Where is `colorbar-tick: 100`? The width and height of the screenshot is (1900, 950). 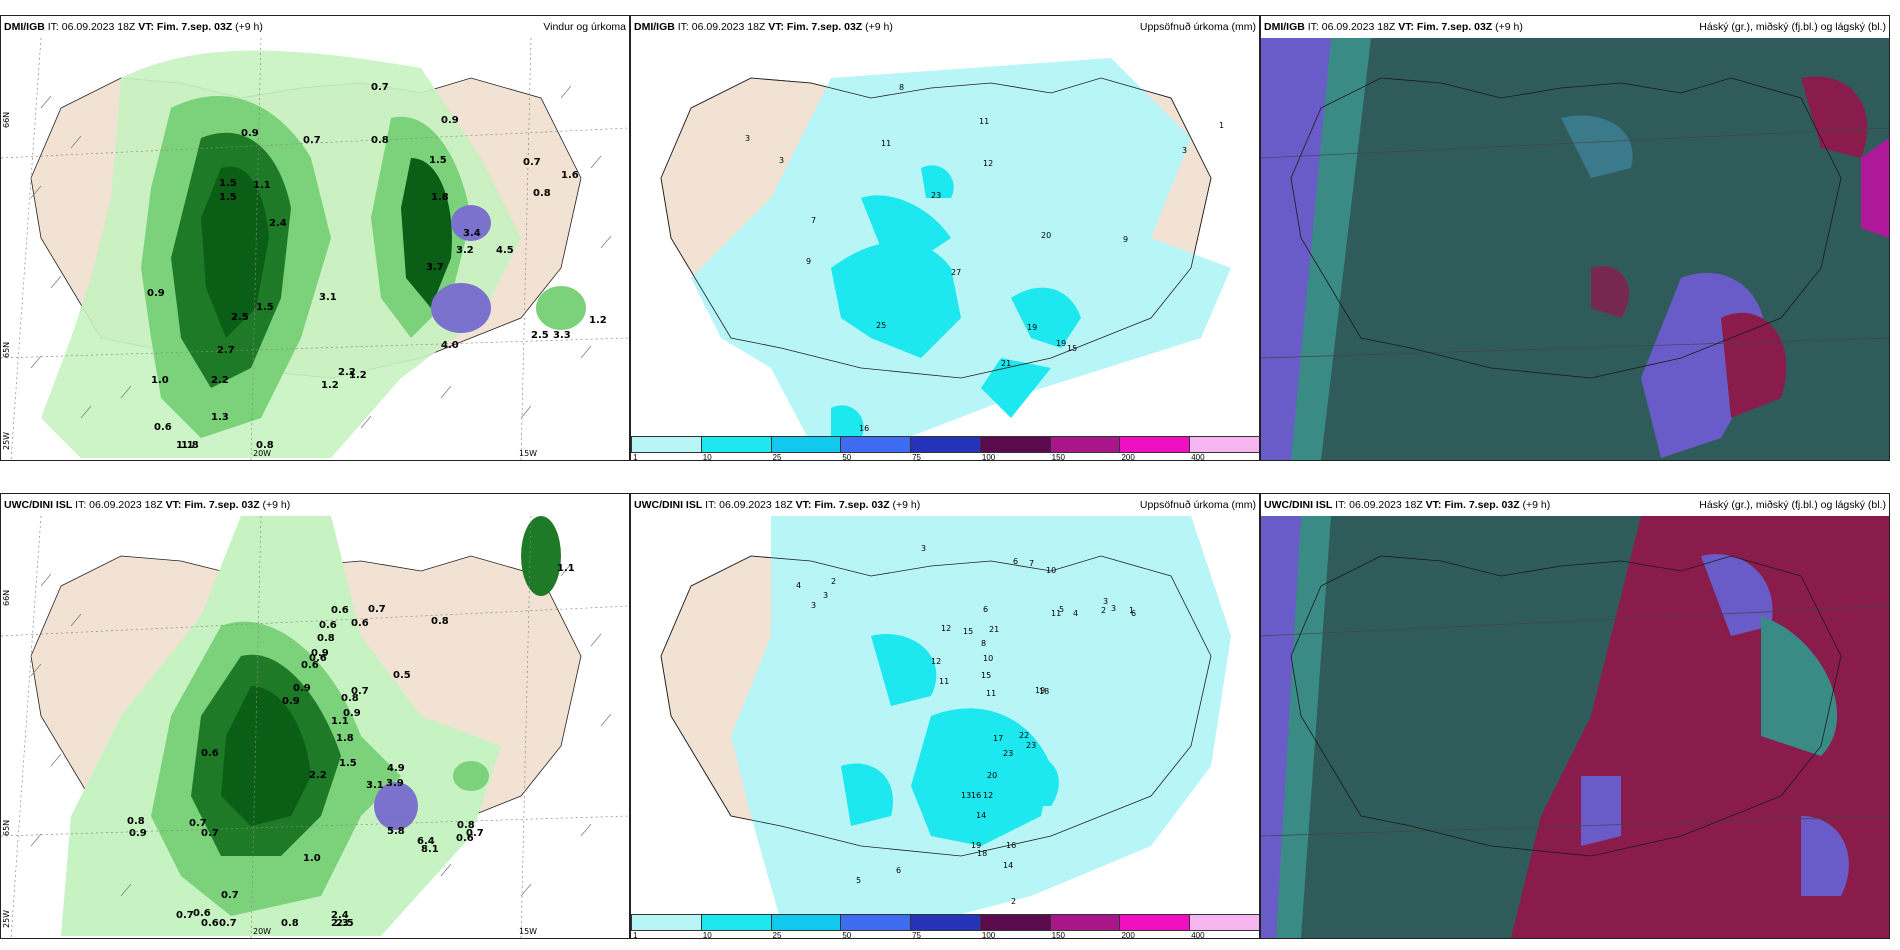
colorbar-tick: 100 is located at coordinates (988, 935).